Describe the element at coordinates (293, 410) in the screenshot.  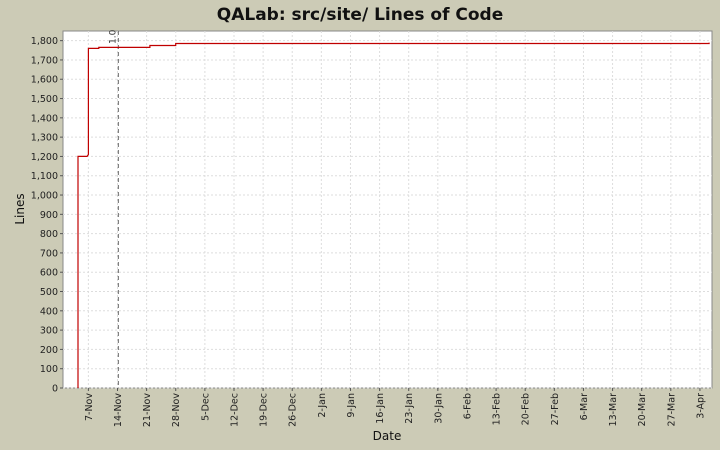
I see `x-tick-label: 26-Dec` at that location.